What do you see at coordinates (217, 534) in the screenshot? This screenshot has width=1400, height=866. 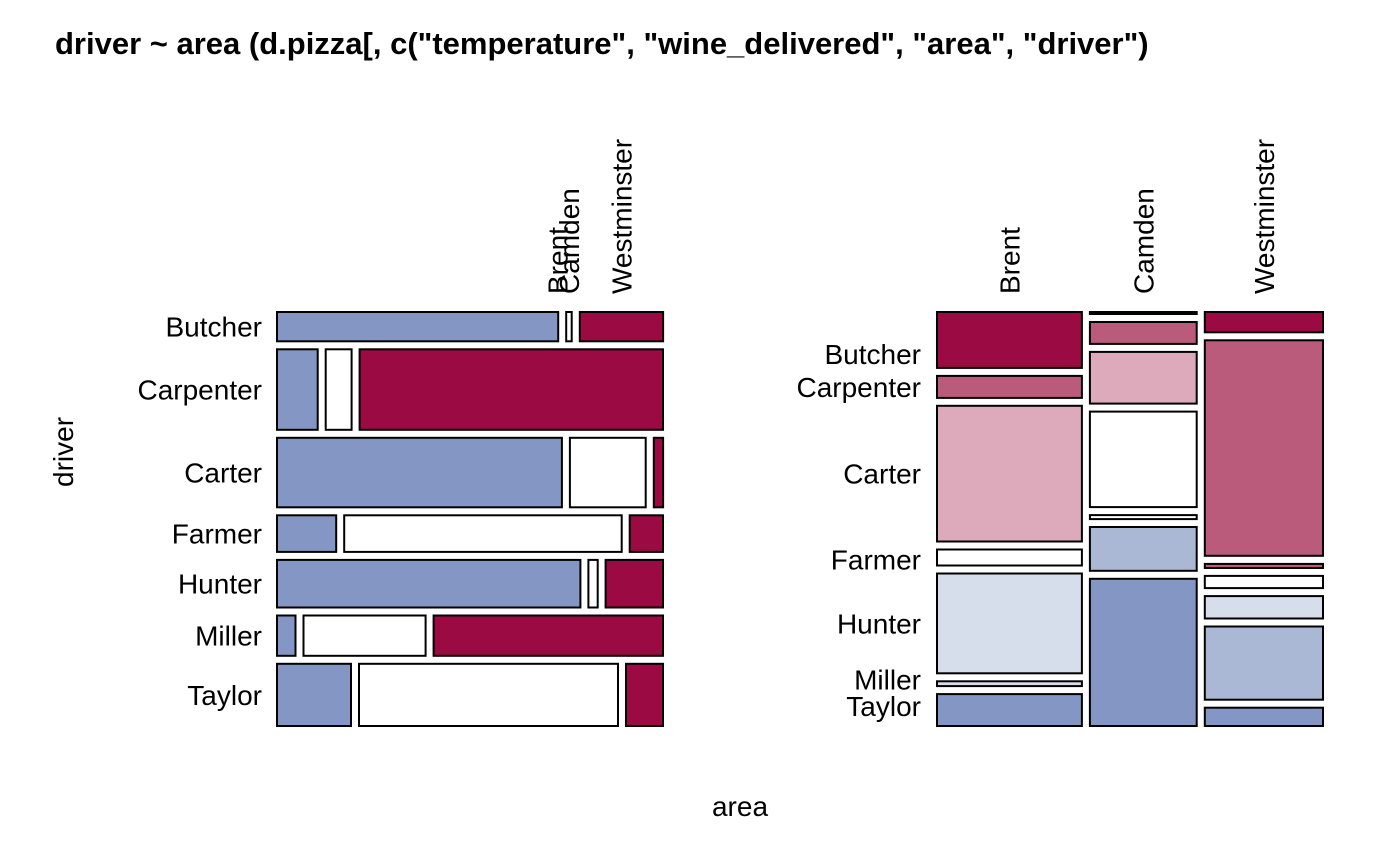 I see `row-label-farmer: Farmer` at bounding box center [217, 534].